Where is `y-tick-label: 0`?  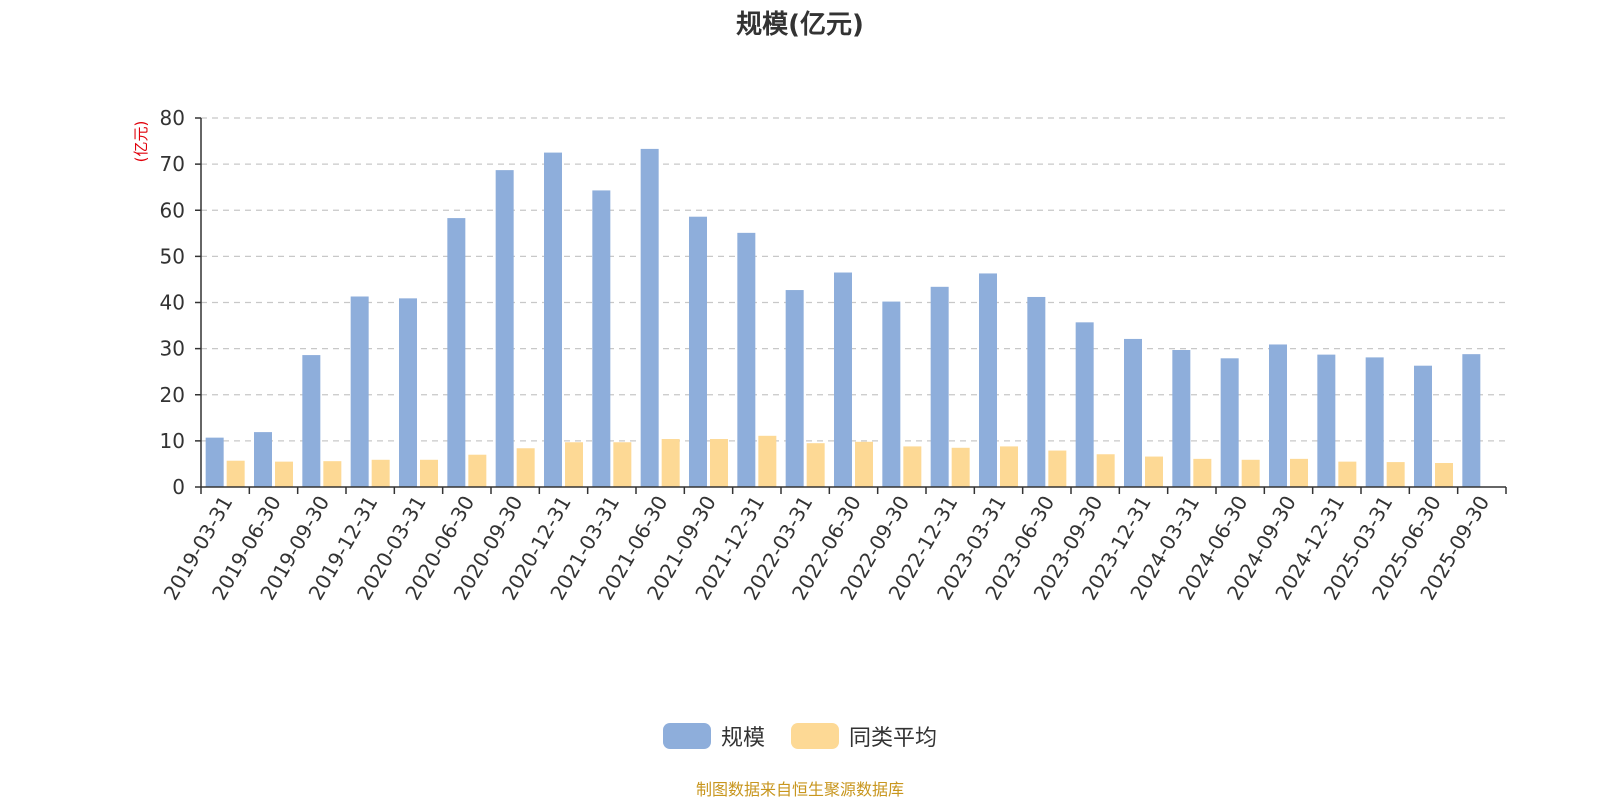 y-tick-label: 0 is located at coordinates (178, 487).